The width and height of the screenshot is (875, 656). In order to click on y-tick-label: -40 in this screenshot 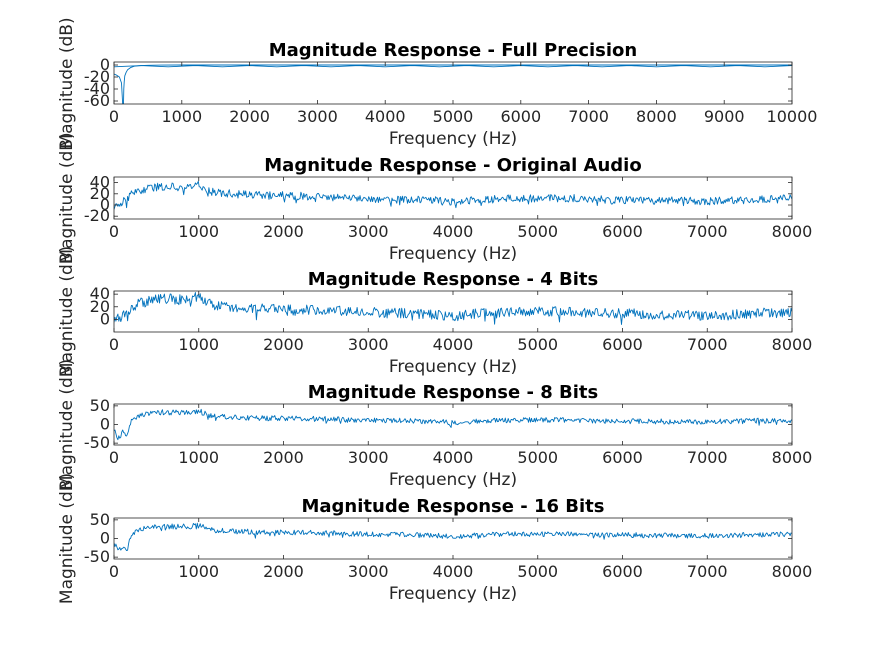, I will do `click(97, 88)`.